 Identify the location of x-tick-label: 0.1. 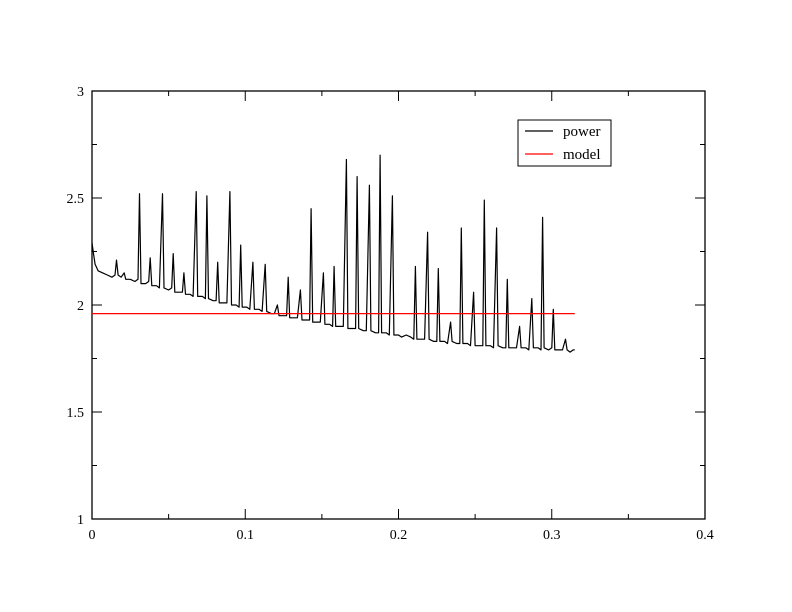
(246, 535).